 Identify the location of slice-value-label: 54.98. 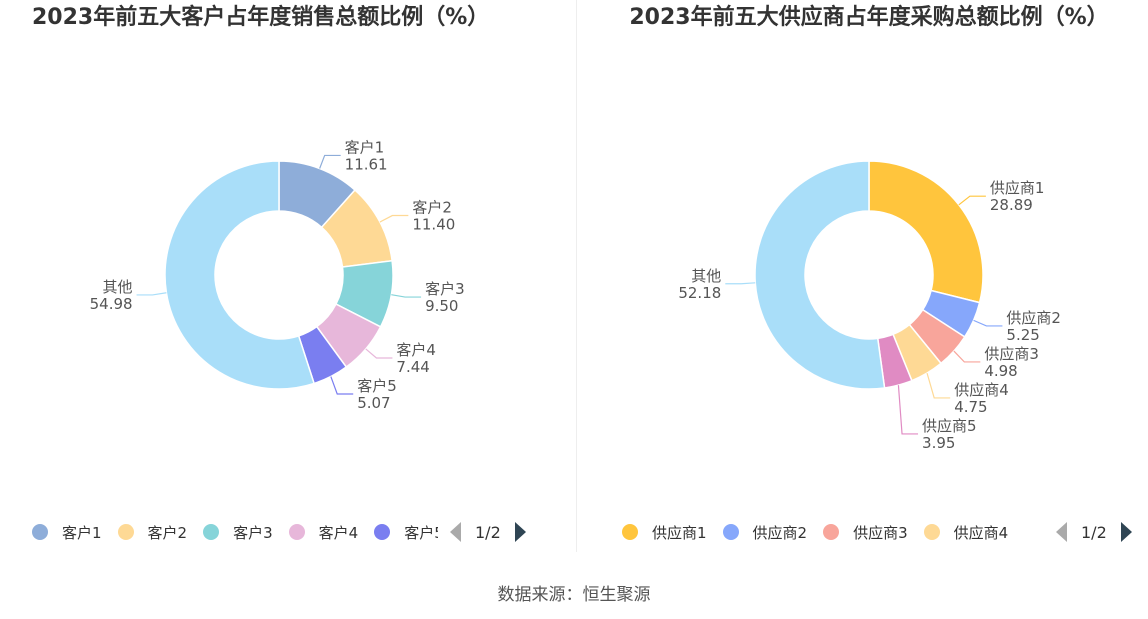
(111, 304).